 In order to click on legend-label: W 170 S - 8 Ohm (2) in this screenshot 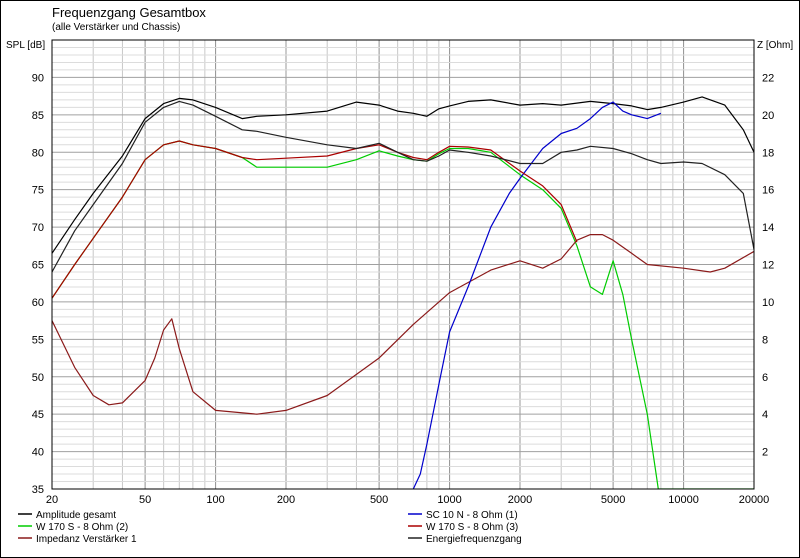, I will do `click(82, 527)`.